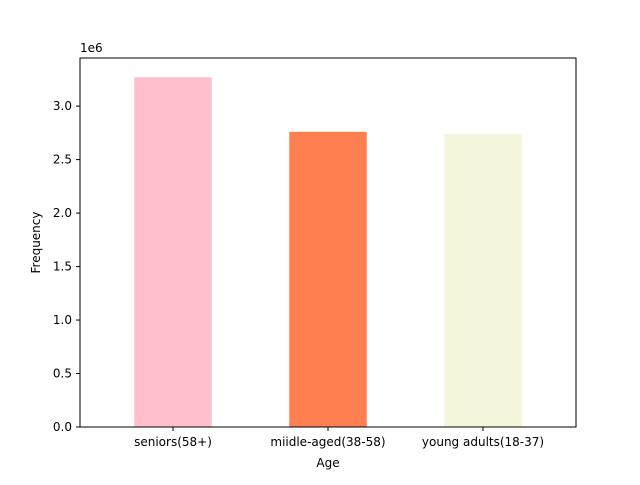 The image size is (640, 485). What do you see at coordinates (483, 442) in the screenshot?
I see `x-tick-label: young adults(18-37)` at bounding box center [483, 442].